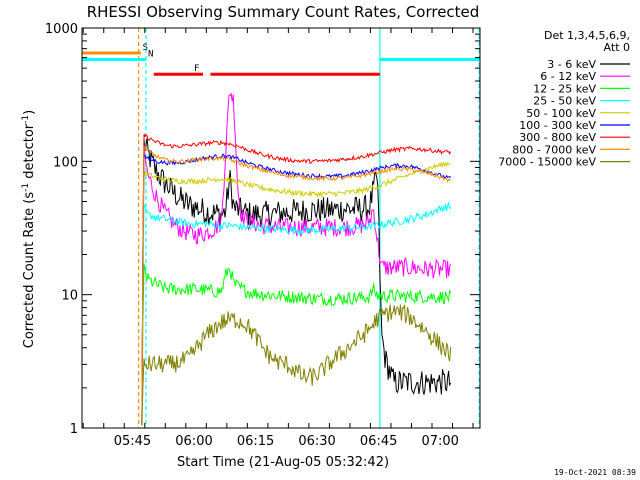  Describe the element at coordinates (571, 64) in the screenshot. I see `legend-label-0: 3 - 6 keV` at that location.